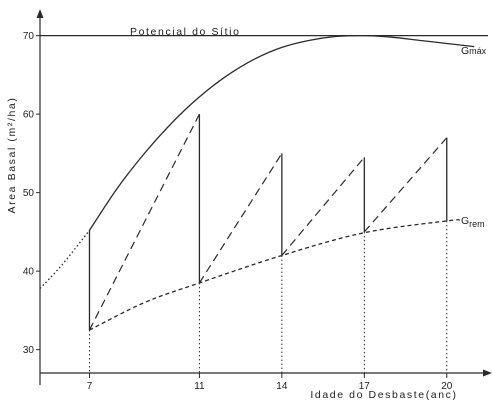 This screenshot has width=492, height=403. I want to click on x-tick-label-17: 17, so click(365, 386).